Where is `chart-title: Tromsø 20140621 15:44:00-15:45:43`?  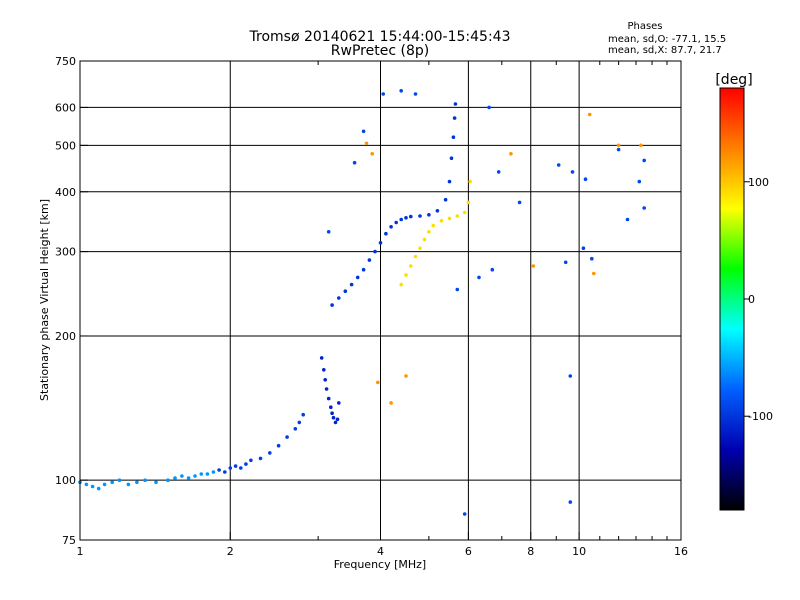
chart-title: Tromsø 20140621 15:44:00-15:45:43 is located at coordinates (380, 37).